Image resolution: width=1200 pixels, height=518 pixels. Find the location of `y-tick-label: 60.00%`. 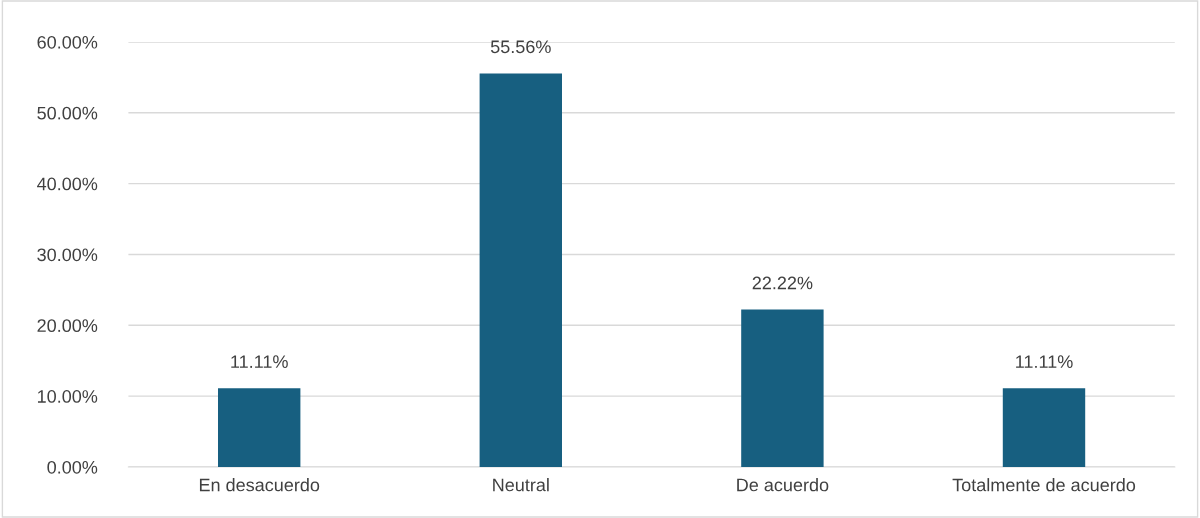

y-tick-label: 60.00% is located at coordinates (67, 42).